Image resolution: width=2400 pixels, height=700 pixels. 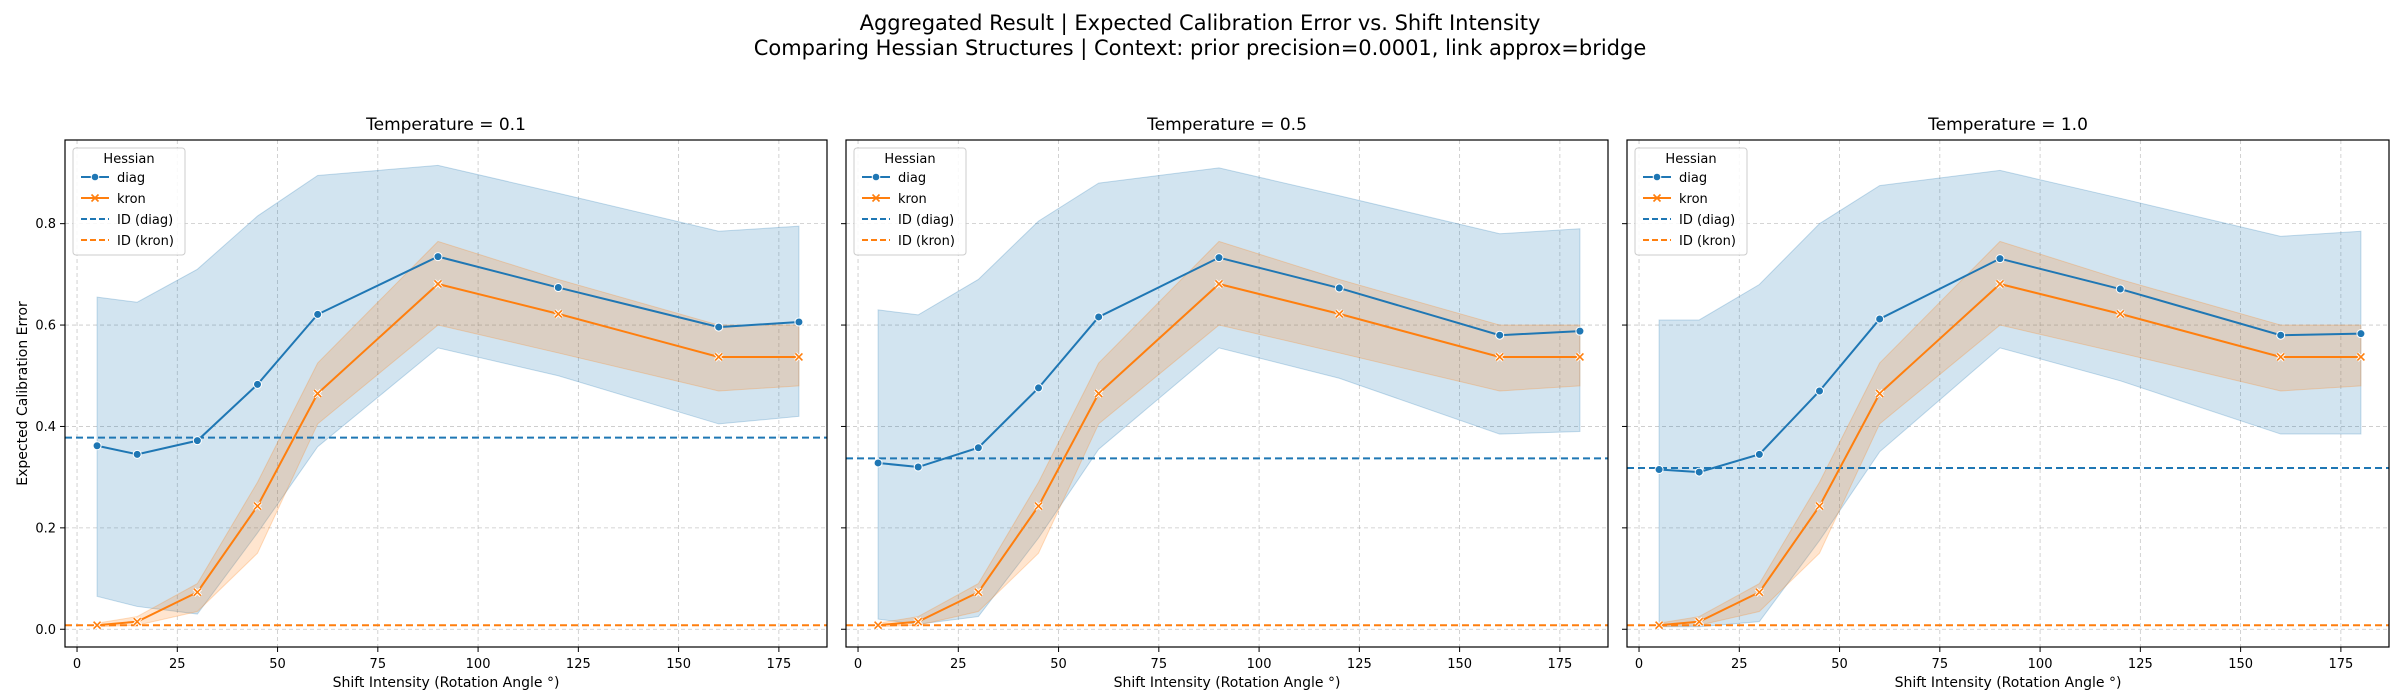 What do you see at coordinates (1159, 664) in the screenshot?
I see `x-tick-label: 75` at bounding box center [1159, 664].